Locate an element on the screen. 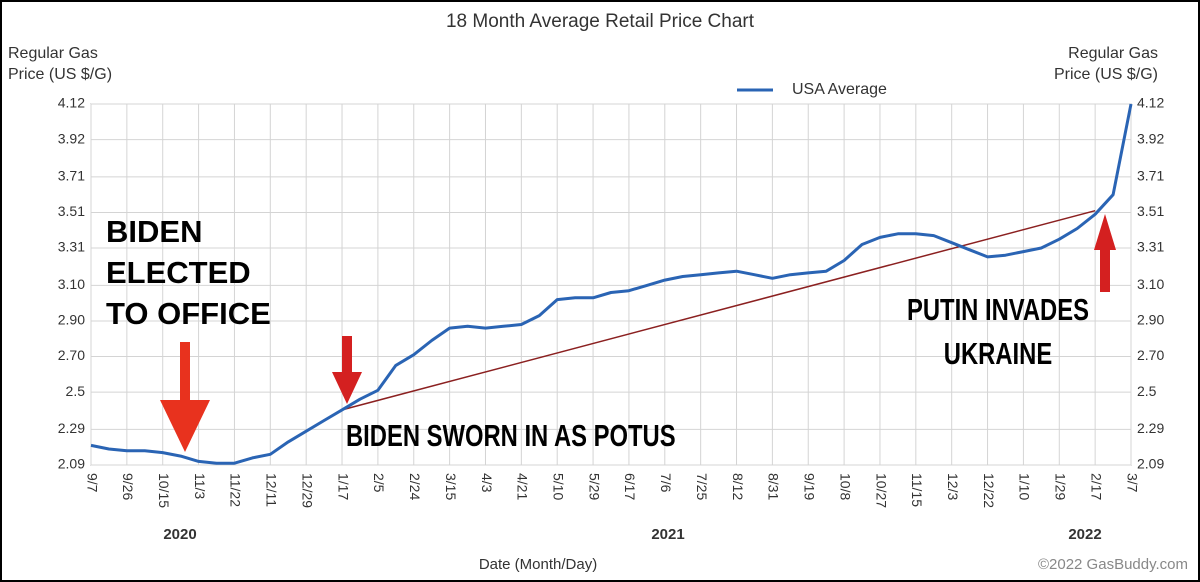 The width and height of the screenshot is (1200, 582). y2-tick-label: 2.70 is located at coordinates (1150, 355).